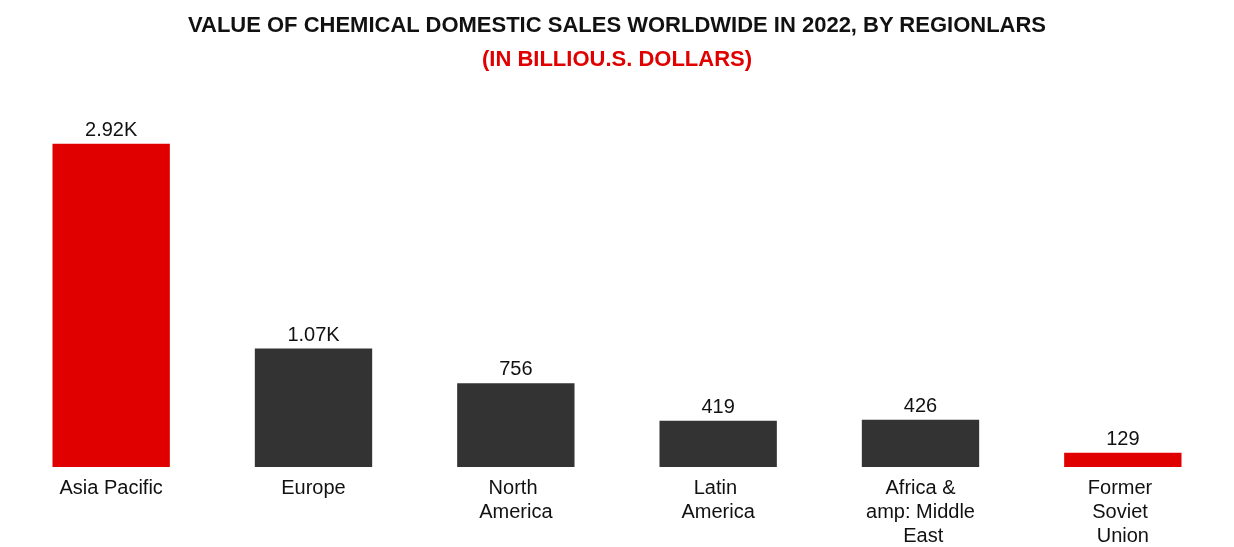  Describe the element at coordinates (111, 128) in the screenshot. I see `data-label: 2.92K` at that location.